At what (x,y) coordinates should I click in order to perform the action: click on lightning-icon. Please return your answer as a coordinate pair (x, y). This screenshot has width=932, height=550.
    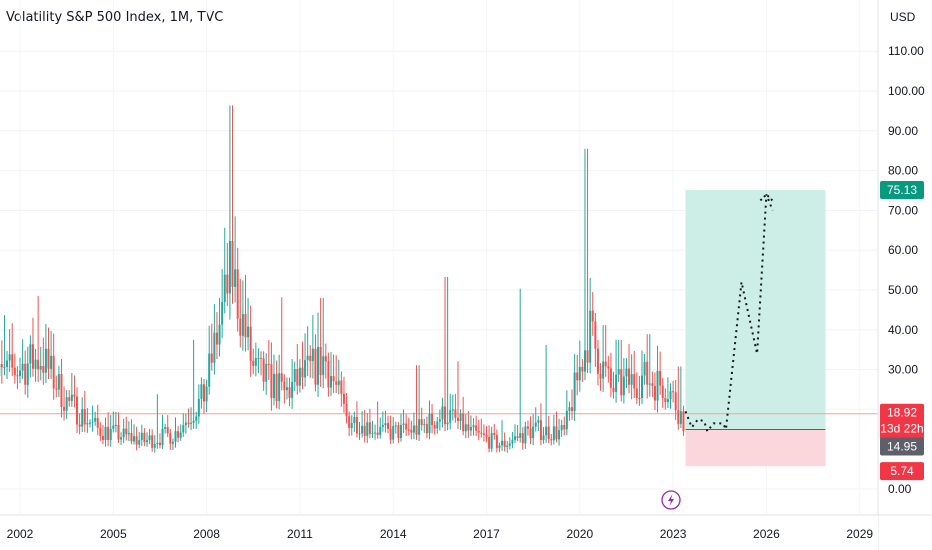
    Looking at the image, I should click on (671, 500).